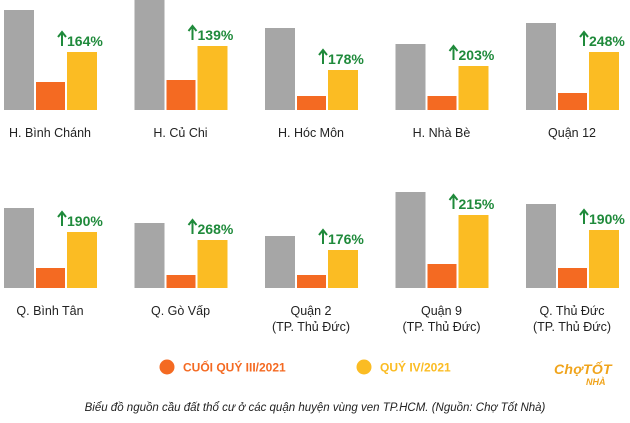 This screenshot has width=630, height=423. Describe the element at coordinates (415, 367) in the screenshot. I see `legend-label: QUÝ IV/2021` at that location.